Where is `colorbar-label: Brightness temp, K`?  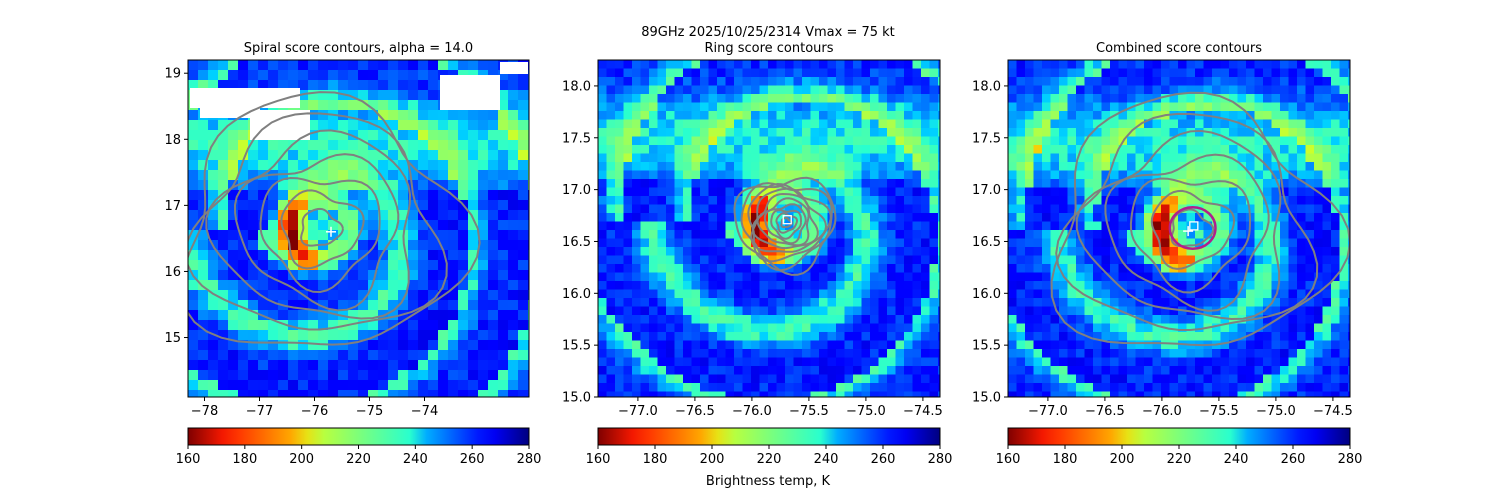
colorbar-label: Brightness temp, K is located at coordinates (768, 481).